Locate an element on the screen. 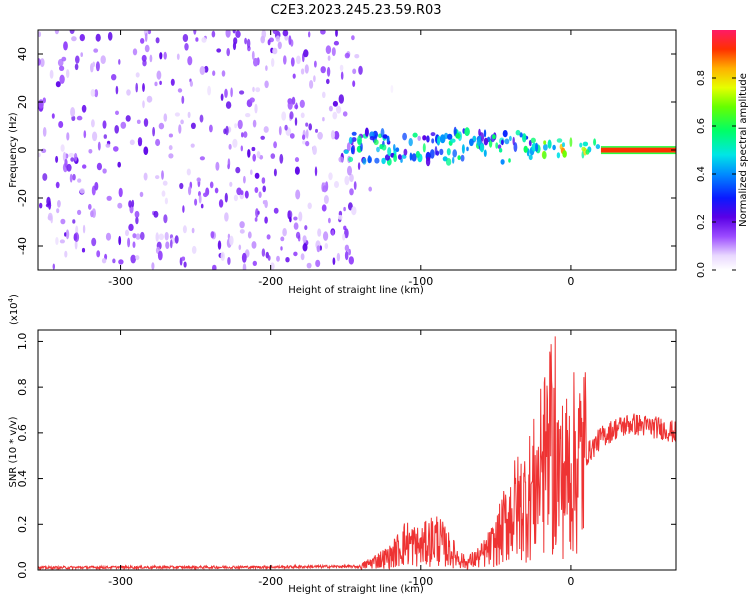 The width and height of the screenshot is (750, 600). y-tick-label: 0.0 is located at coordinates (22, 570).